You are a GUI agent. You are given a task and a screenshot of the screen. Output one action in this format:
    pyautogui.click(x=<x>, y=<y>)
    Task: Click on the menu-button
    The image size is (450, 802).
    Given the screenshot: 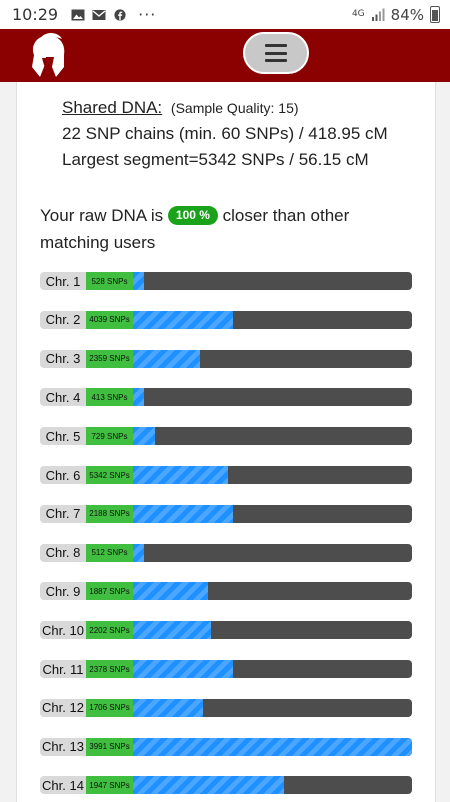 What is the action you would take?
    pyautogui.click(x=276, y=53)
    